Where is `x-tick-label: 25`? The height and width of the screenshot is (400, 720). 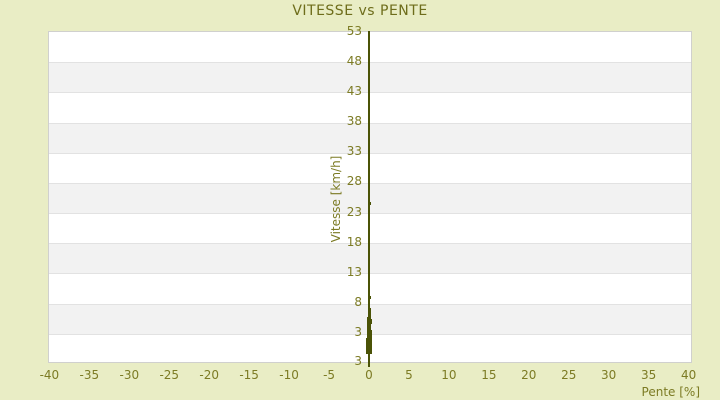
x-tick-label: 25 is located at coordinates (569, 375).